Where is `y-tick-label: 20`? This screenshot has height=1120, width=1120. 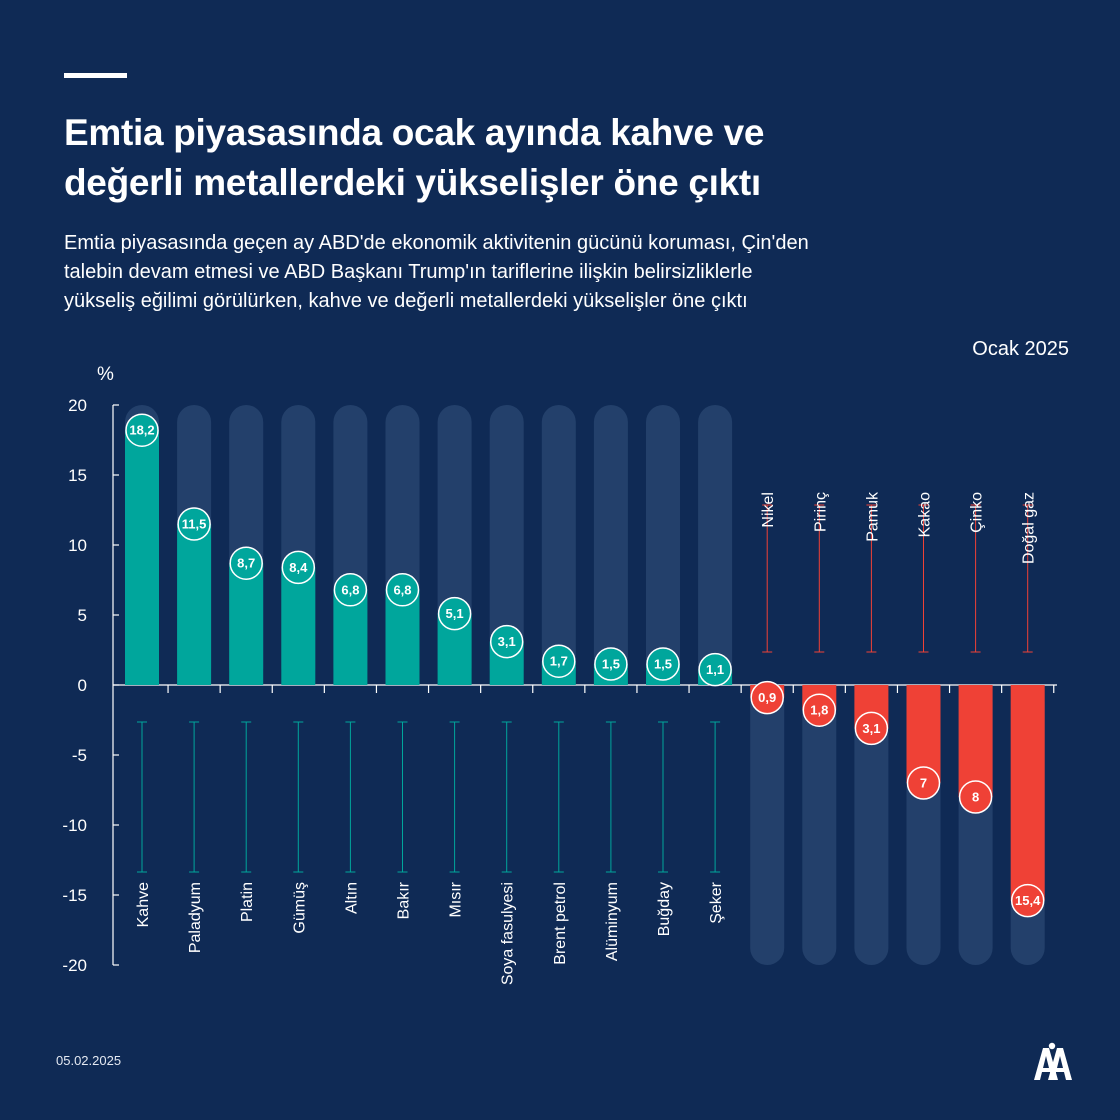
y-tick-label: 20 is located at coordinates (77, 405).